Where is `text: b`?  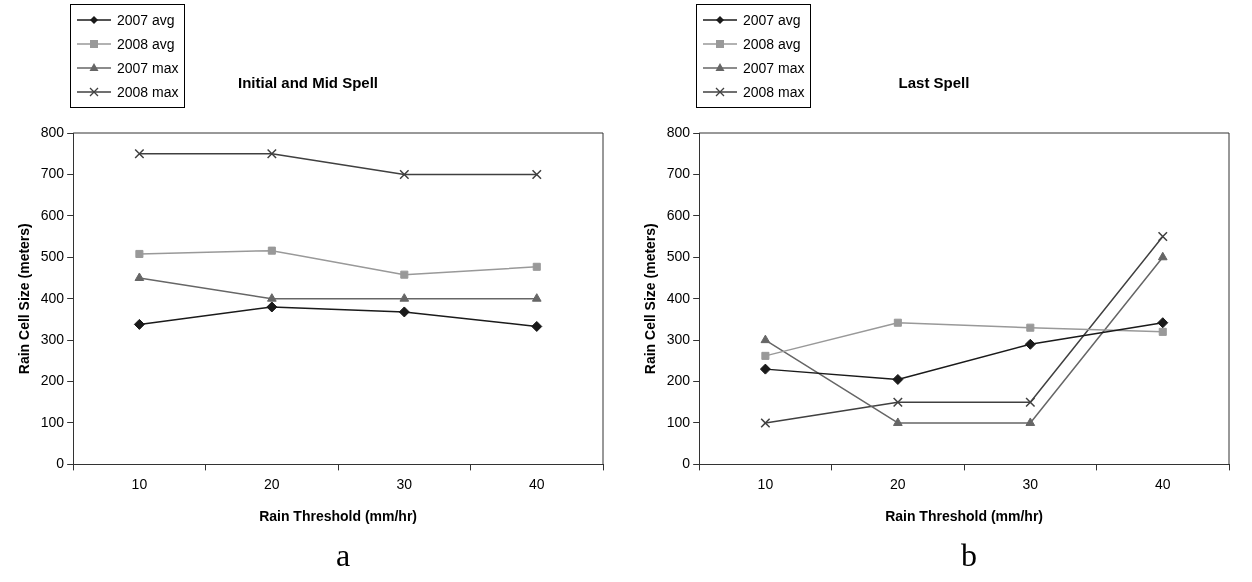
text: b is located at coordinates (969, 555).